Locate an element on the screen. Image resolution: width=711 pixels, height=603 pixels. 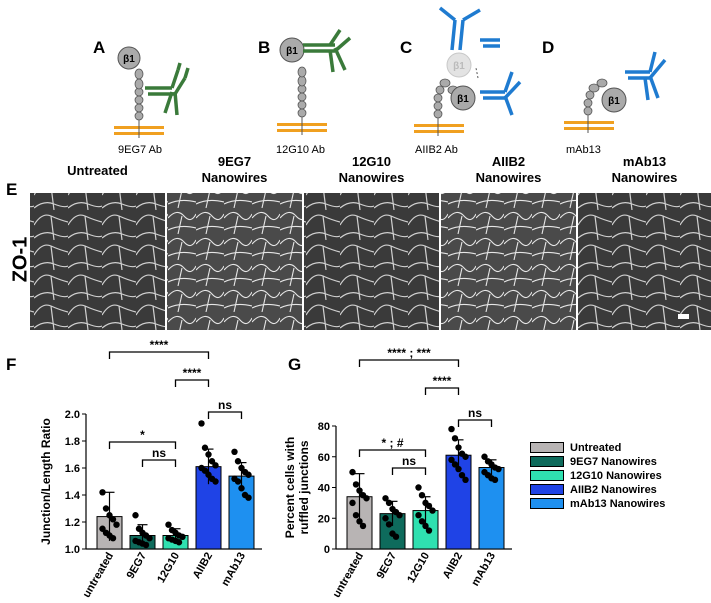
micrograph-untreated is located at coordinates (97, 261).